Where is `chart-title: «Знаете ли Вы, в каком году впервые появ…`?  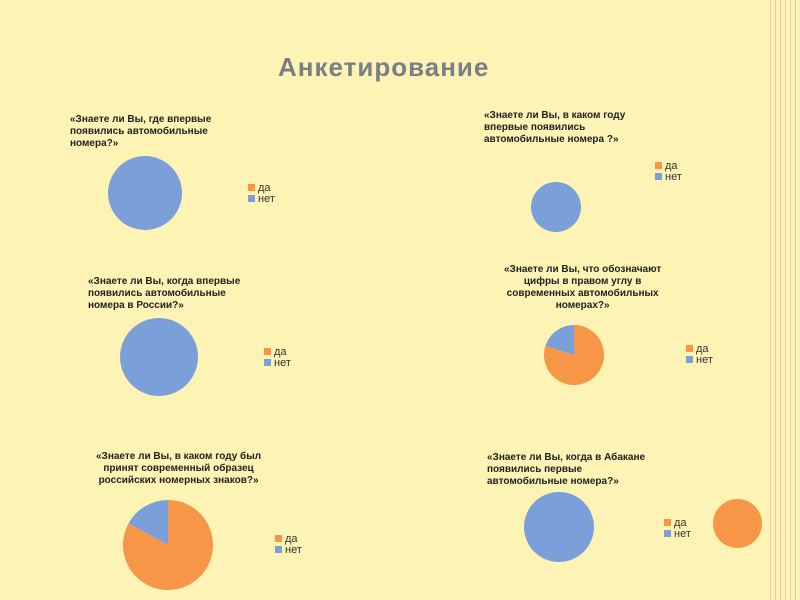
chart-title: «Знаете ли Вы, в каком году впервые появ… is located at coordinates (554, 128).